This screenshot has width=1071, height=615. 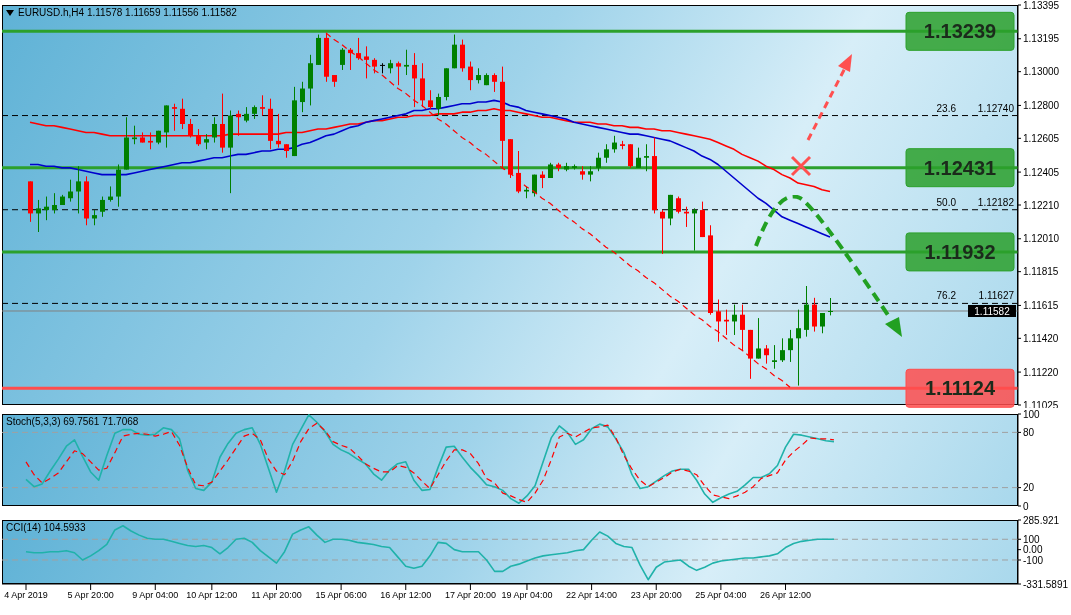 What do you see at coordinates (527, 595) in the screenshot?
I see `x-tick-label: 19 Apr 04:00` at bounding box center [527, 595].